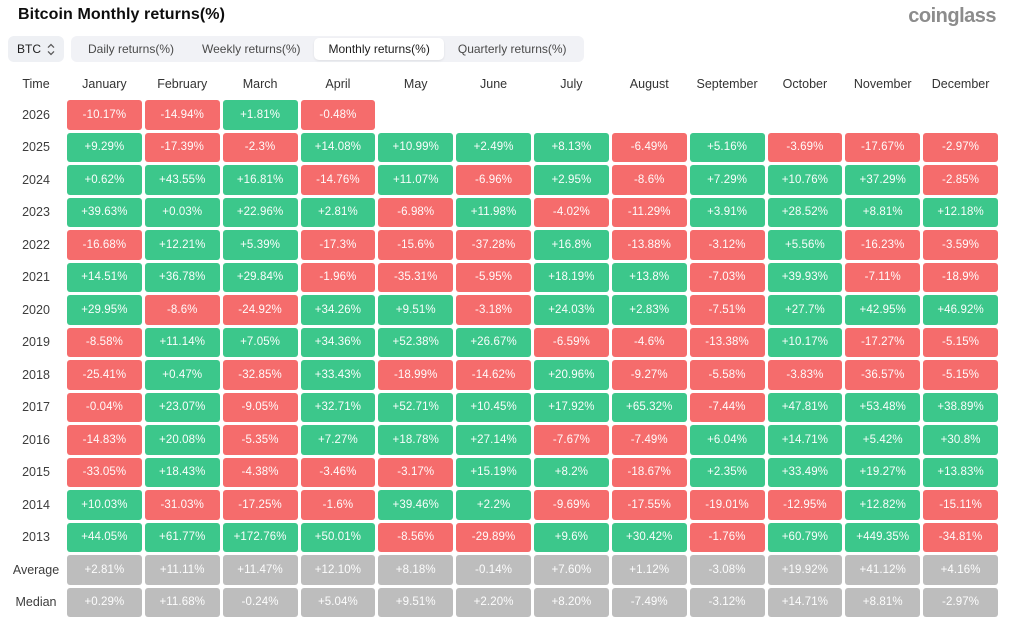 Image resolution: width=1024 pixels, height=627 pixels. Describe the element at coordinates (571, 212) in the screenshot. I see `return-cell: -4.02%` at that location.